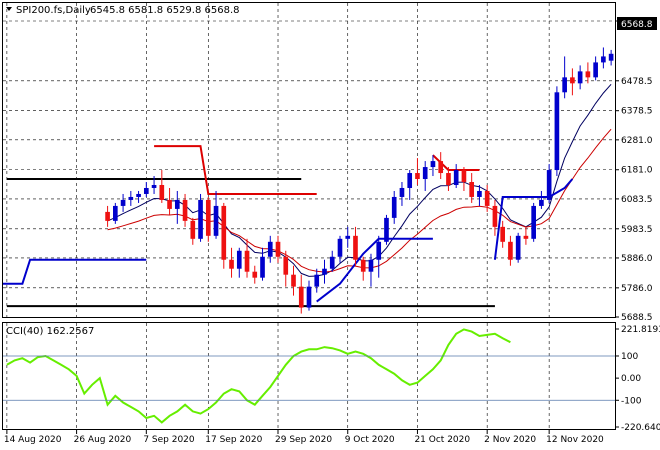 The image size is (660, 450). What do you see at coordinates (637, 230) in the screenshot?
I see `y-tick-label: 5983.5` at bounding box center [637, 230].